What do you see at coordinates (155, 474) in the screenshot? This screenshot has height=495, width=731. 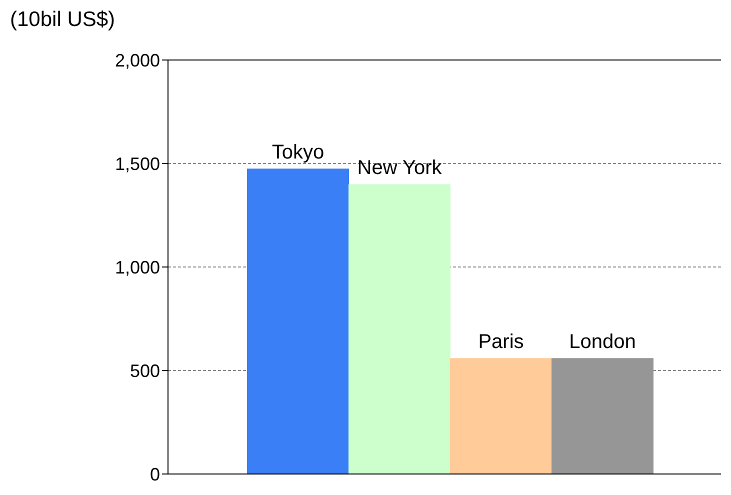 I see `y-tick-label: 0` at bounding box center [155, 474].